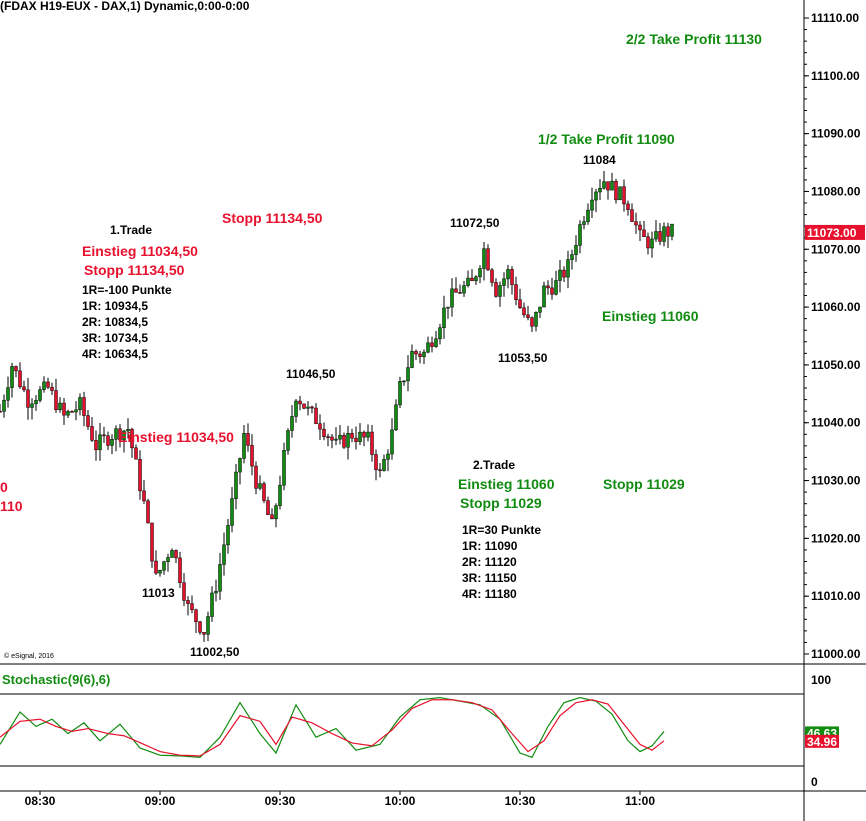 The width and height of the screenshot is (866, 821). I want to click on stoch-tick-label: 0, so click(814, 782).